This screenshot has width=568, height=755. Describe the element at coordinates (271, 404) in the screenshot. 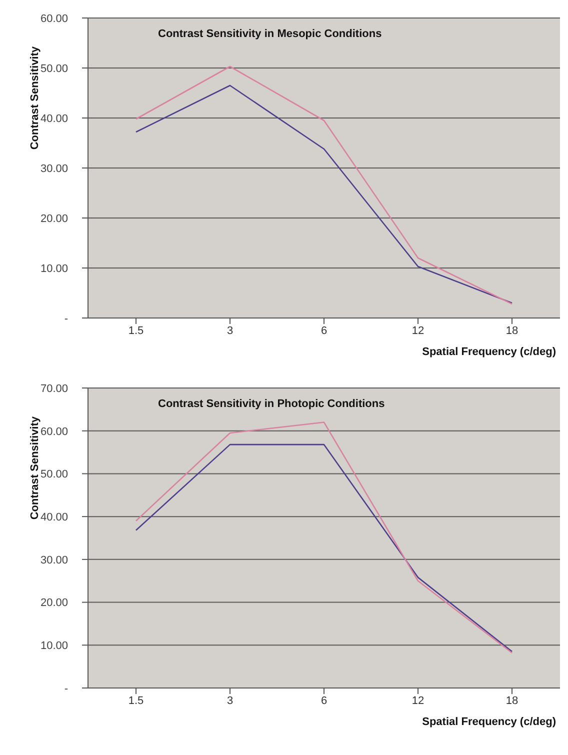

I see `text: Contrast Sensitivity in Photopic Conditions` at that location.